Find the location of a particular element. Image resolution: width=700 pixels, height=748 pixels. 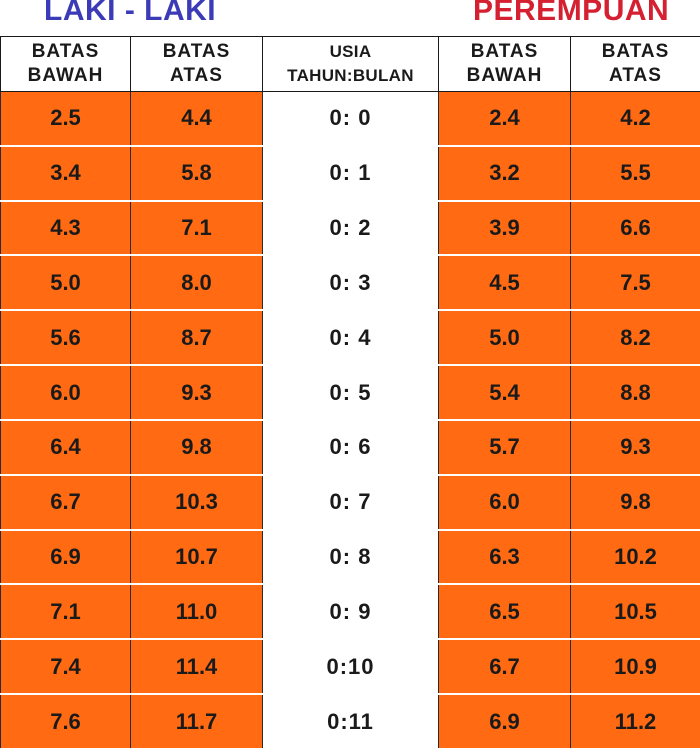

cell-female-upper: 7.5 is located at coordinates (635, 282).